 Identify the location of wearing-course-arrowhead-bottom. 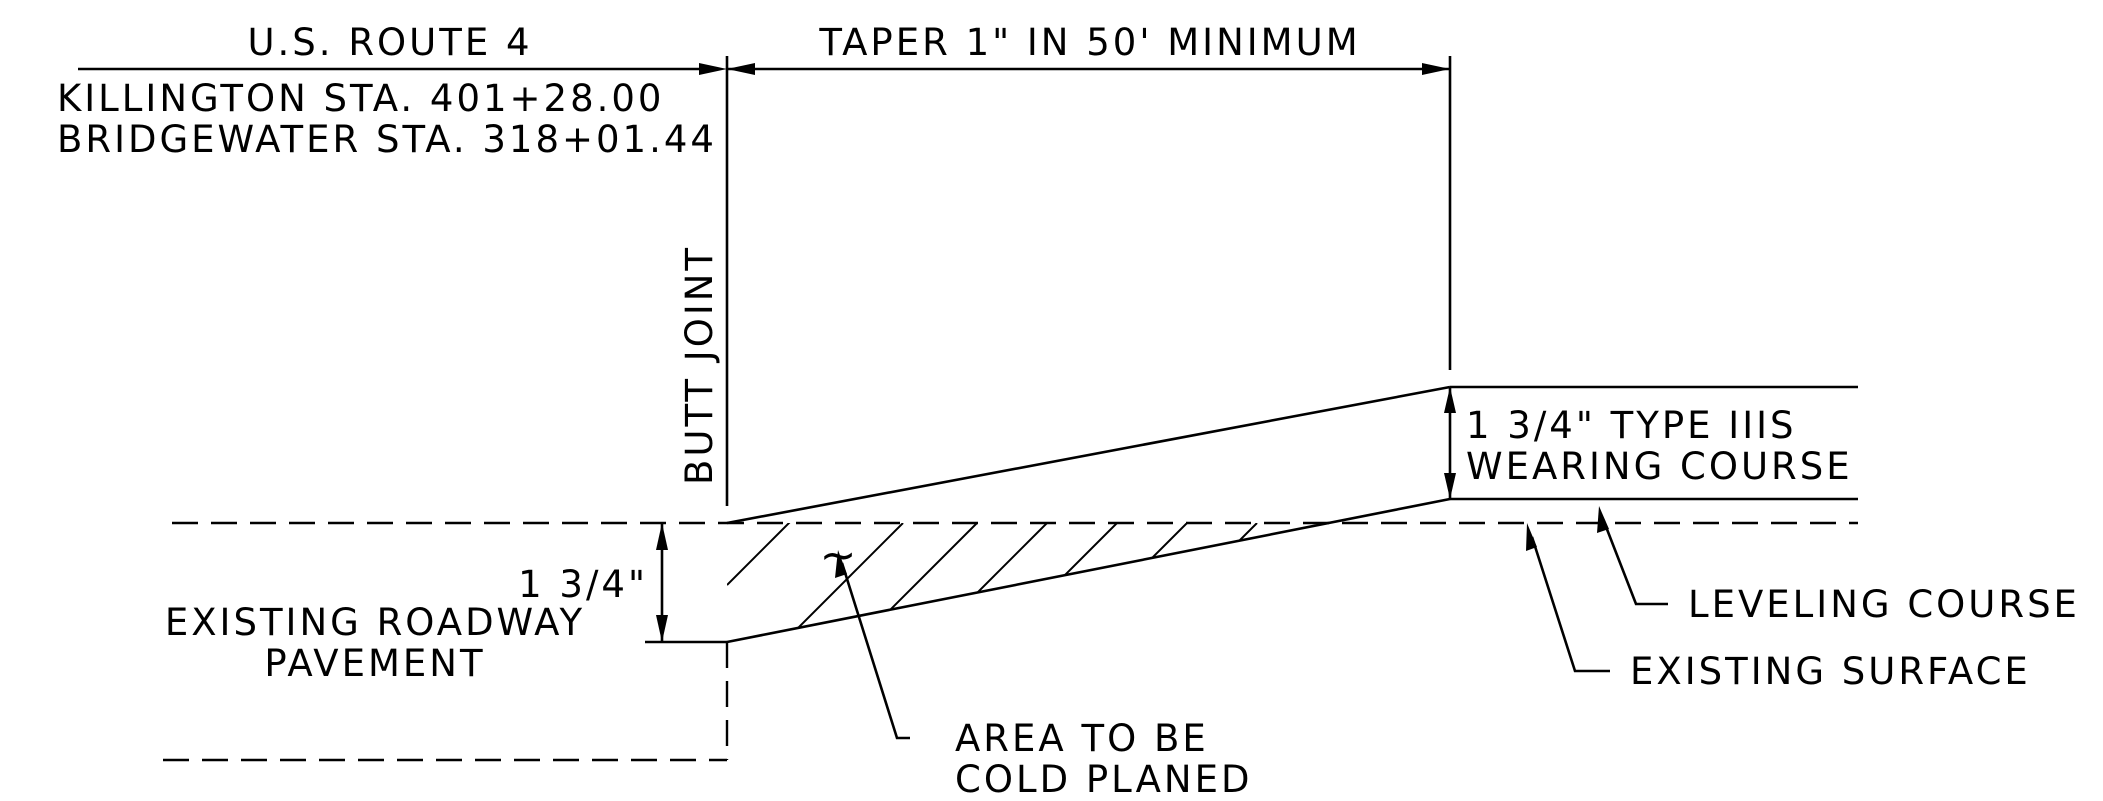
(1450, 486).